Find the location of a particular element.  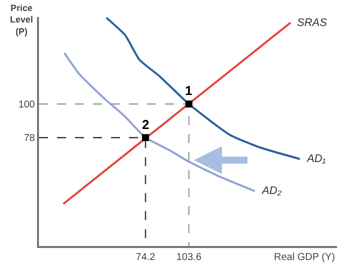

series-label: AD₂ is located at coordinates (271, 191).